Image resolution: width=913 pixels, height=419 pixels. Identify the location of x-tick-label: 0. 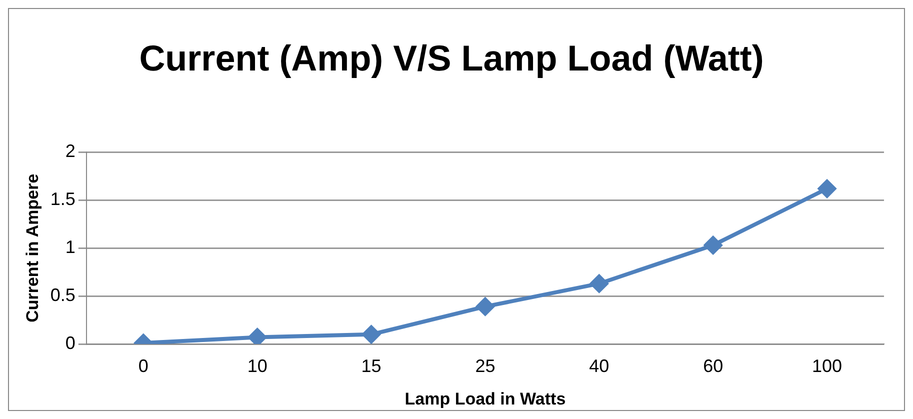
(143, 366).